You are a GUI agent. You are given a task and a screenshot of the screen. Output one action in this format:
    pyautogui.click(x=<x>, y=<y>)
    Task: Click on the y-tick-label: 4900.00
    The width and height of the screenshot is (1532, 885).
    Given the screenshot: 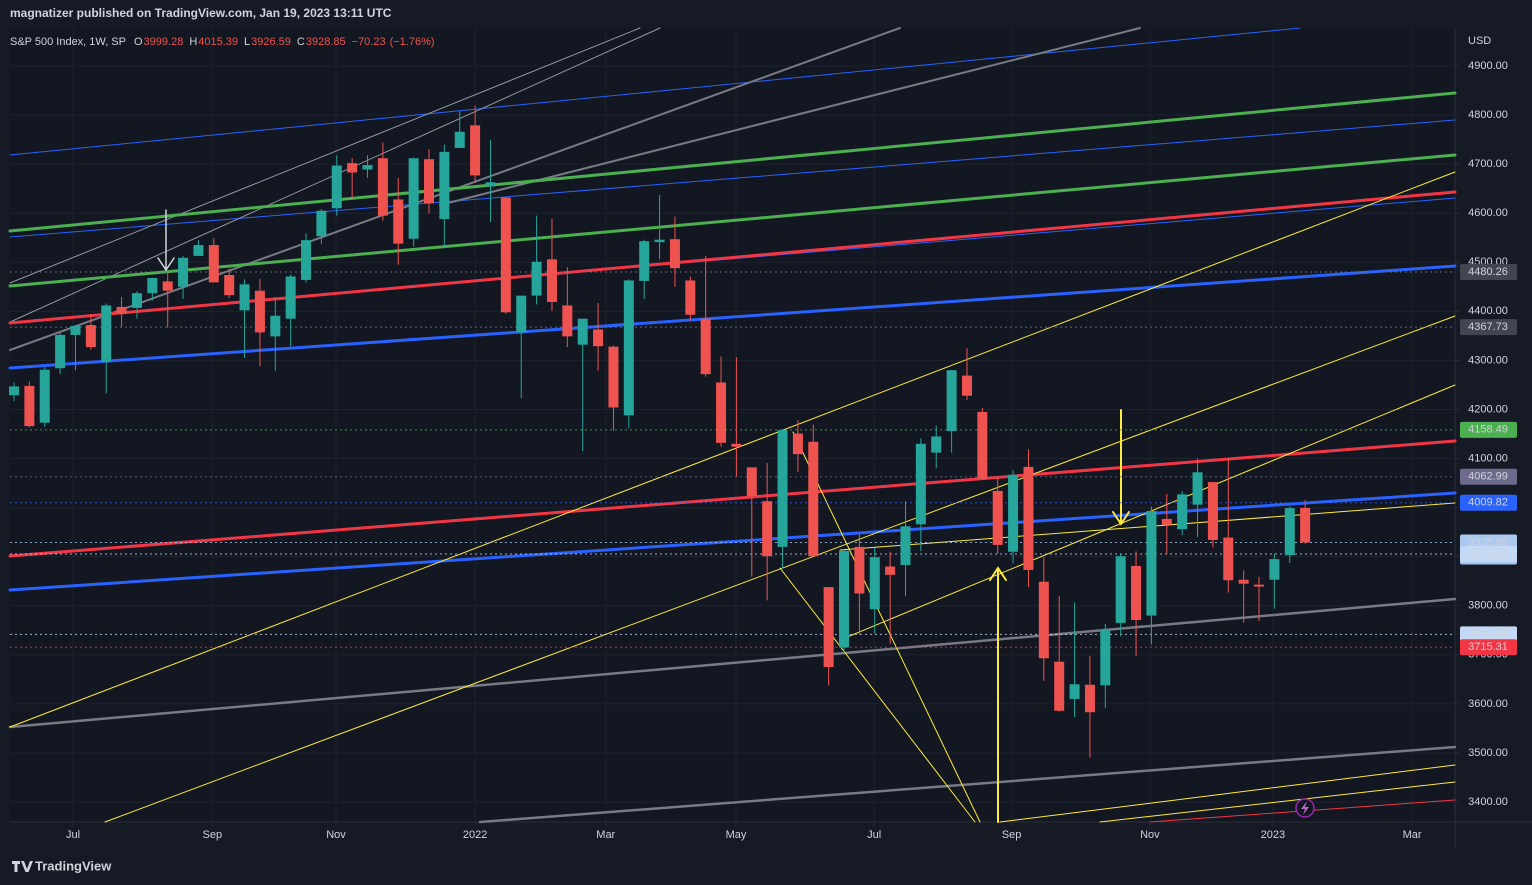 What is the action you would take?
    pyautogui.click(x=1488, y=66)
    